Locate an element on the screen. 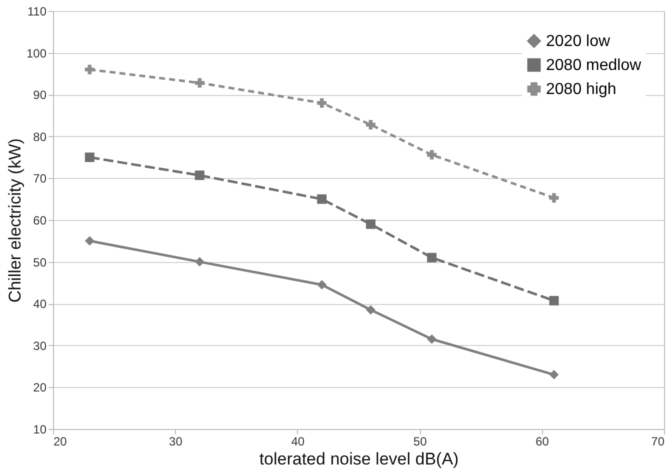  y-tick-label: 80 is located at coordinates (40, 137).